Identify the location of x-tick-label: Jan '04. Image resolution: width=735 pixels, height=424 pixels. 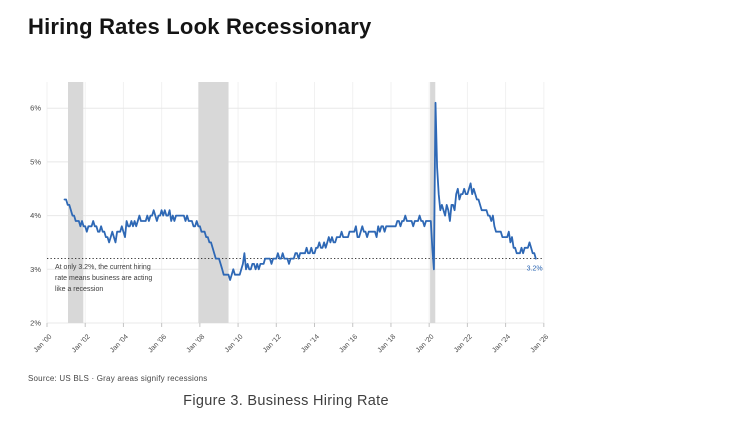
(119, 343).